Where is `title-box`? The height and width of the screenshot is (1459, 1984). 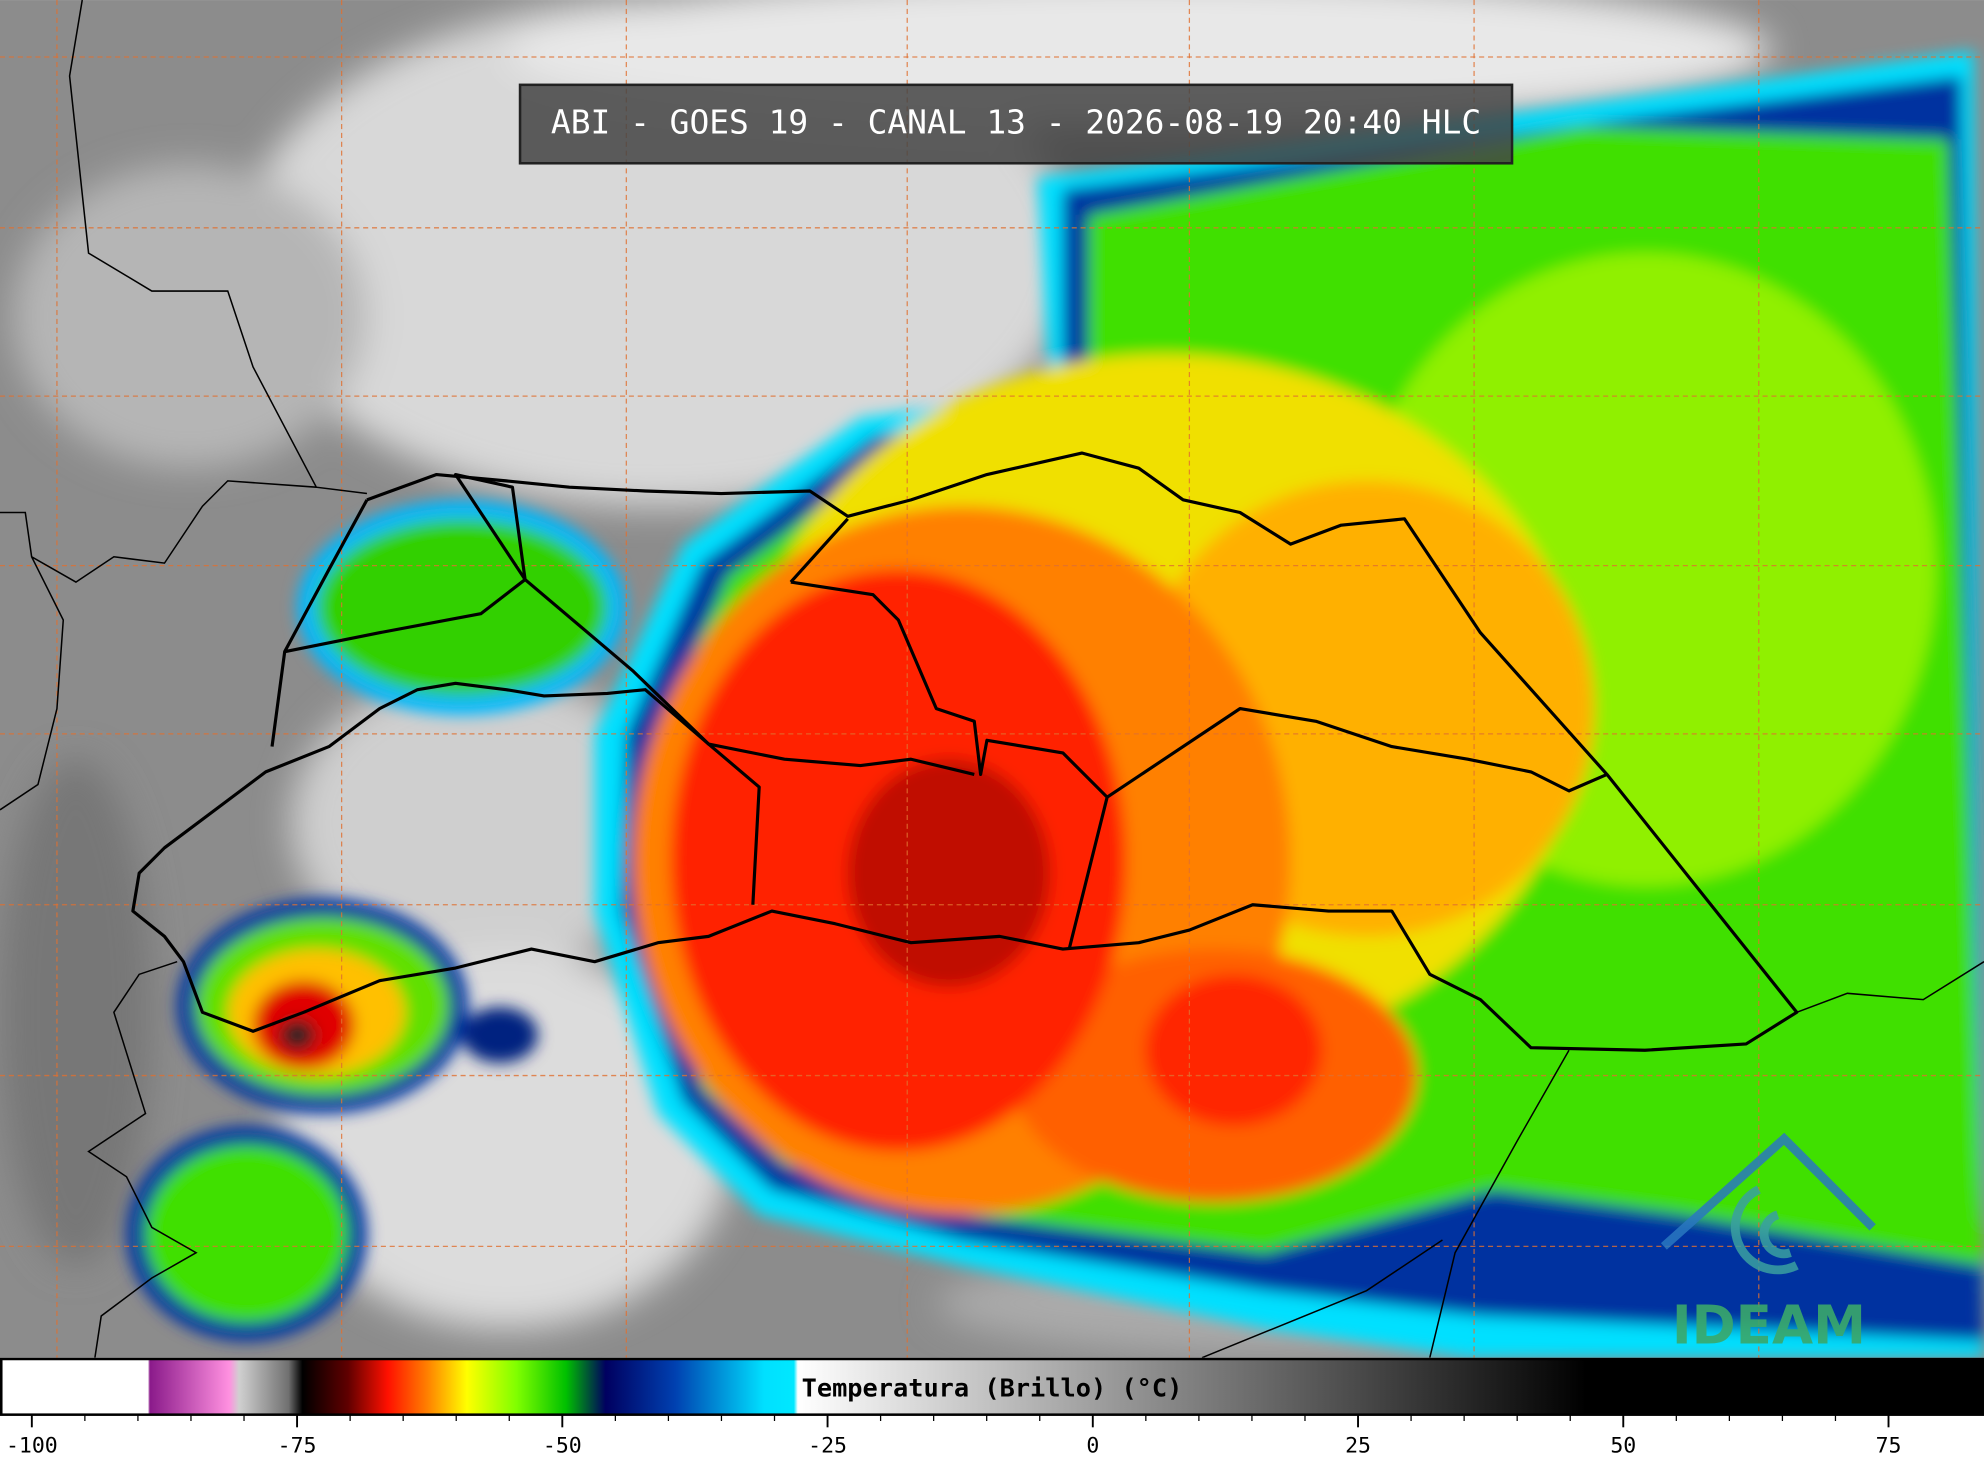
title-box is located at coordinates (1016, 124).